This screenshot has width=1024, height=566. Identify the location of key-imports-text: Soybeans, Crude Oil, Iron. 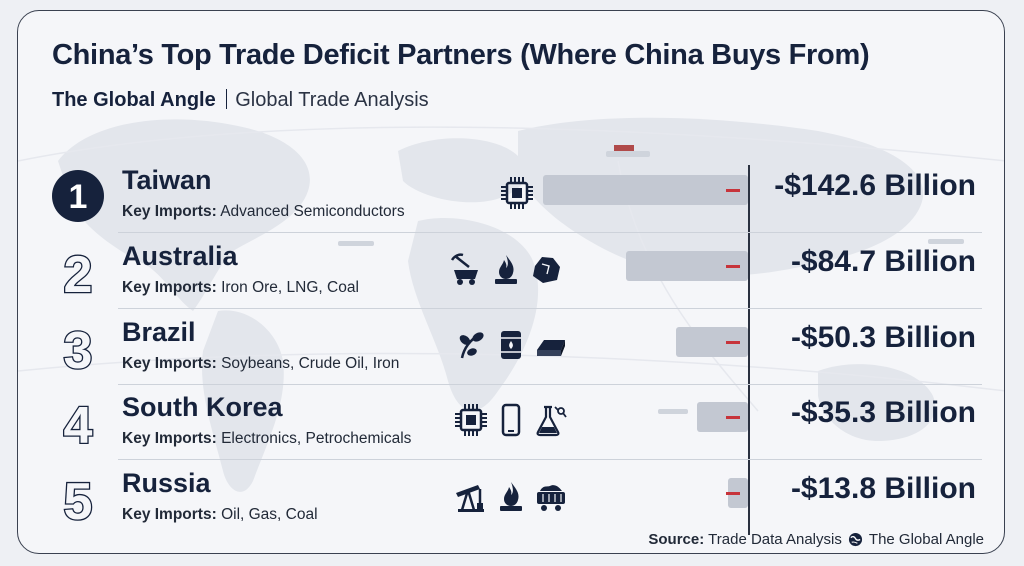
(310, 363).